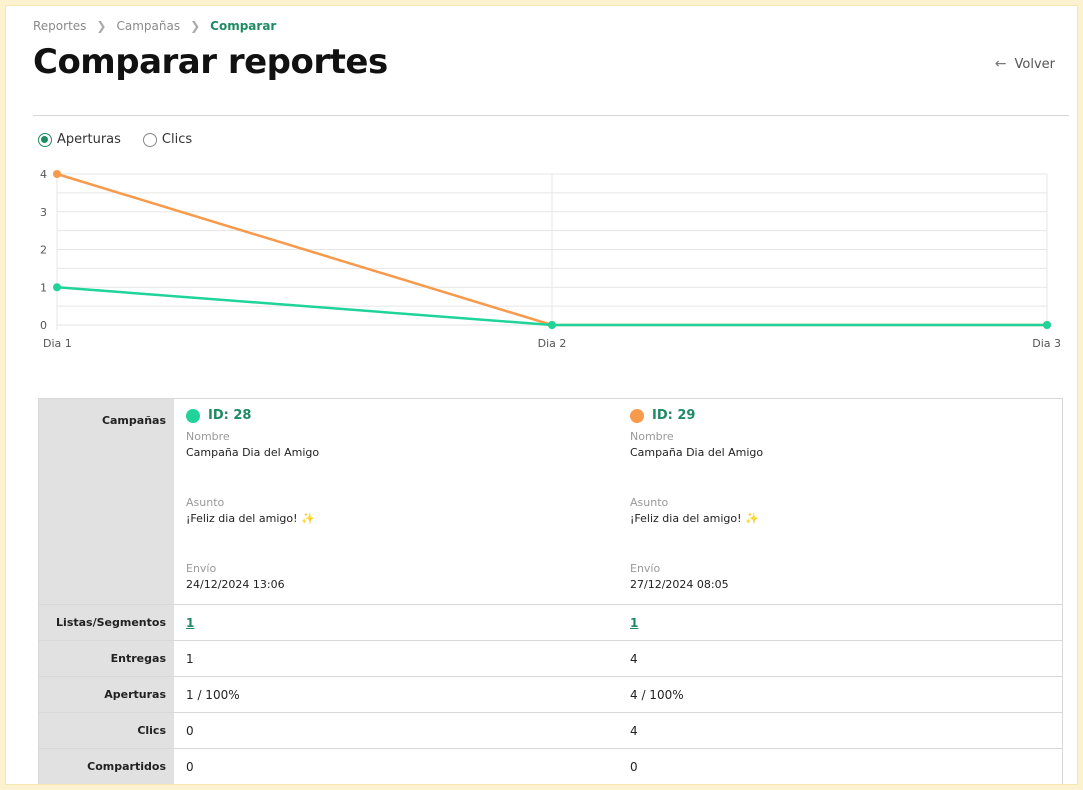 The height and width of the screenshot is (790, 1083). I want to click on campaign-id-b: ID: 29, so click(846, 415).